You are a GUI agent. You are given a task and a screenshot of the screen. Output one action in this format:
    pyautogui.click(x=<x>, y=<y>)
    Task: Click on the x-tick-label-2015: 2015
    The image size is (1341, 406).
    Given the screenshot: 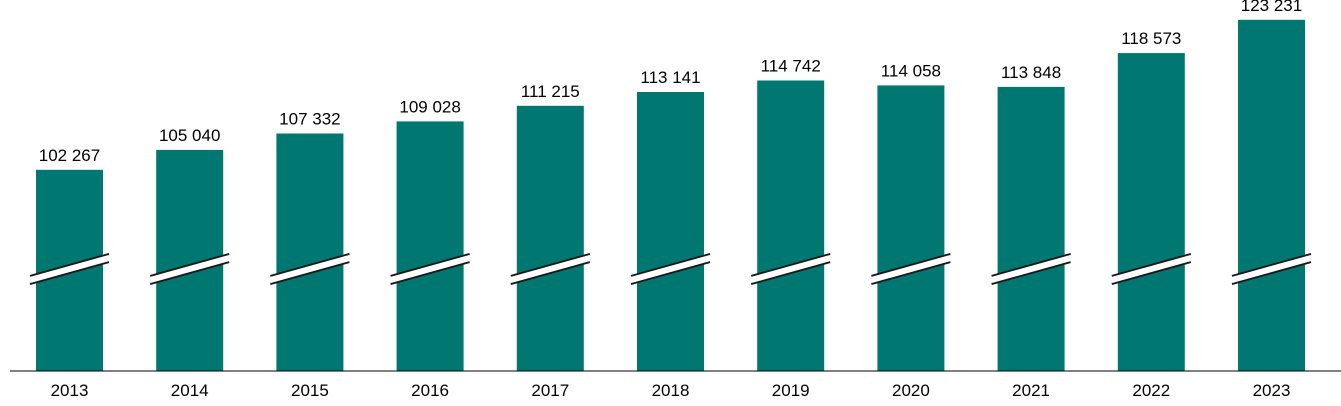 What is the action you would take?
    pyautogui.click(x=310, y=390)
    